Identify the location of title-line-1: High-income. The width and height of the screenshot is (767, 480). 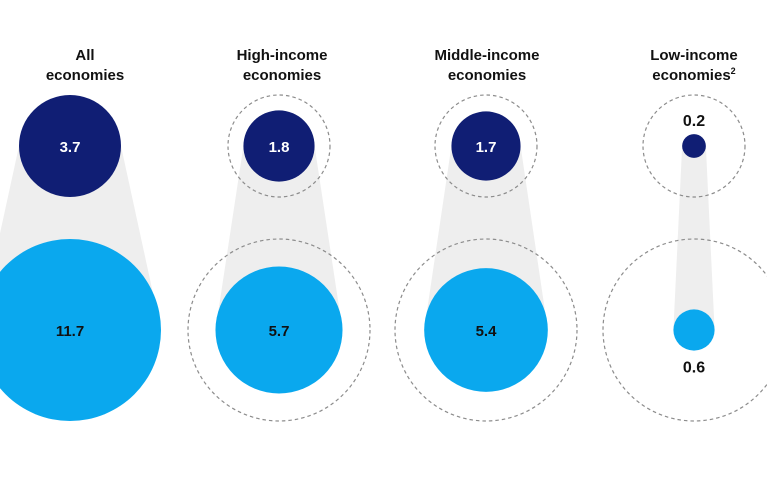
(282, 55).